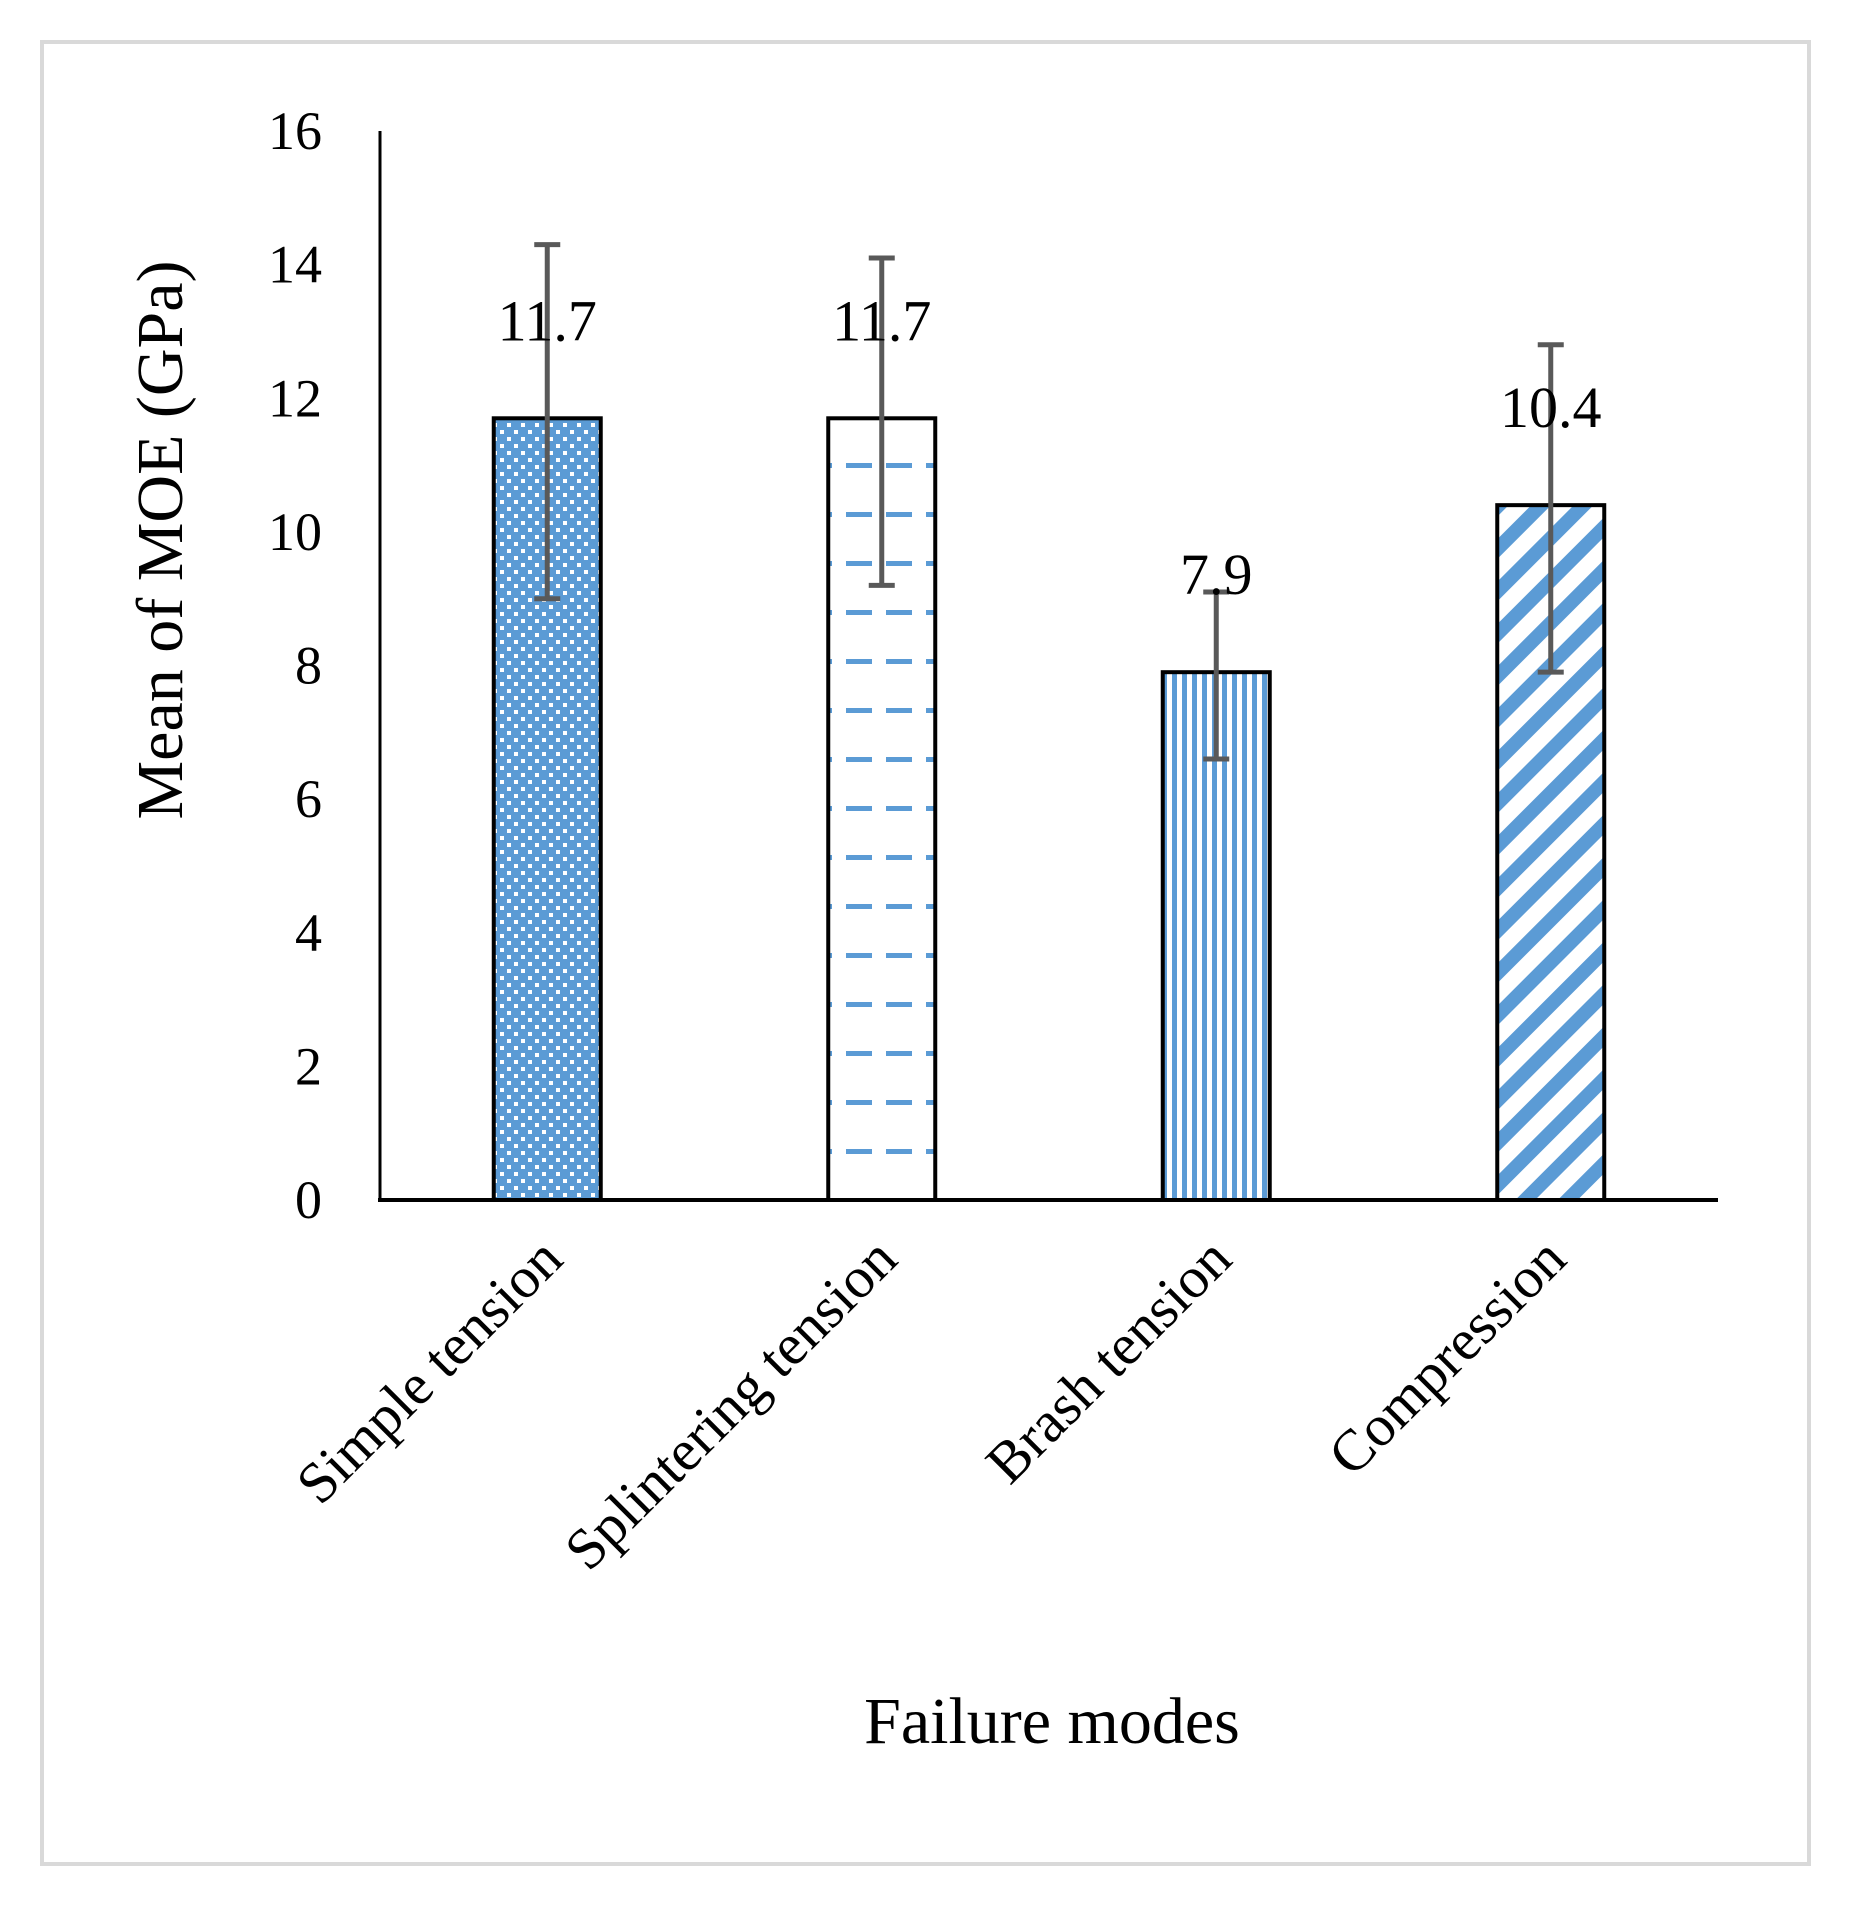  I want to click on y-tick-label: 12, so click(295, 398).